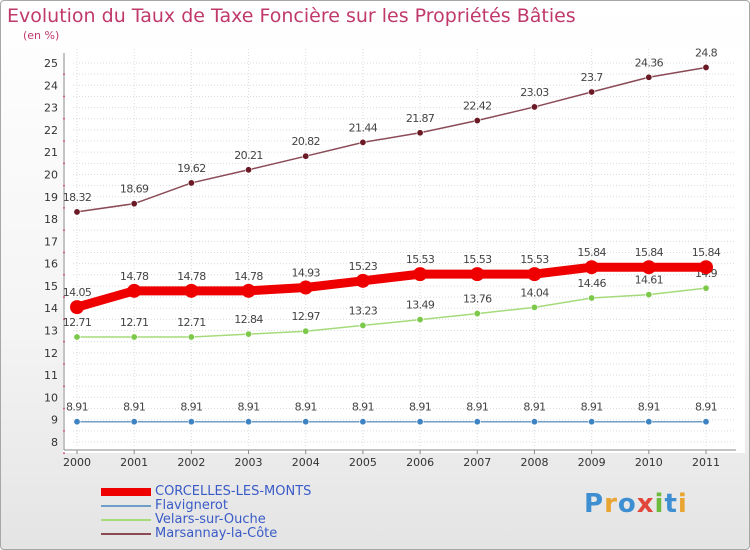 This screenshot has width=750, height=550. What do you see at coordinates (51, 174) in the screenshot?
I see `y-tick-label: 20` at bounding box center [51, 174].